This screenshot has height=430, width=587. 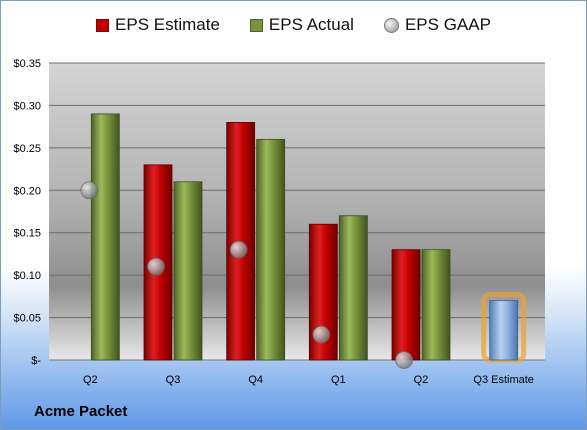 What do you see at coordinates (27, 64) in the screenshot?
I see `y-tick-label: $0.35` at bounding box center [27, 64].